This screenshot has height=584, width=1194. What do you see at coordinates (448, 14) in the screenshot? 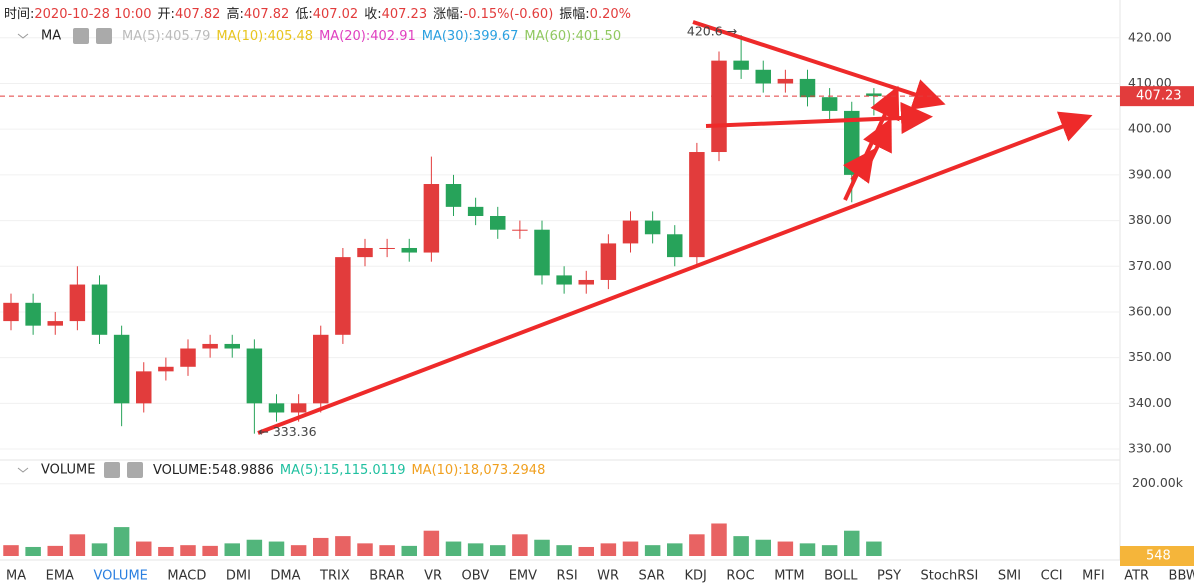
I see `info-label: 涨幅:` at bounding box center [448, 14].